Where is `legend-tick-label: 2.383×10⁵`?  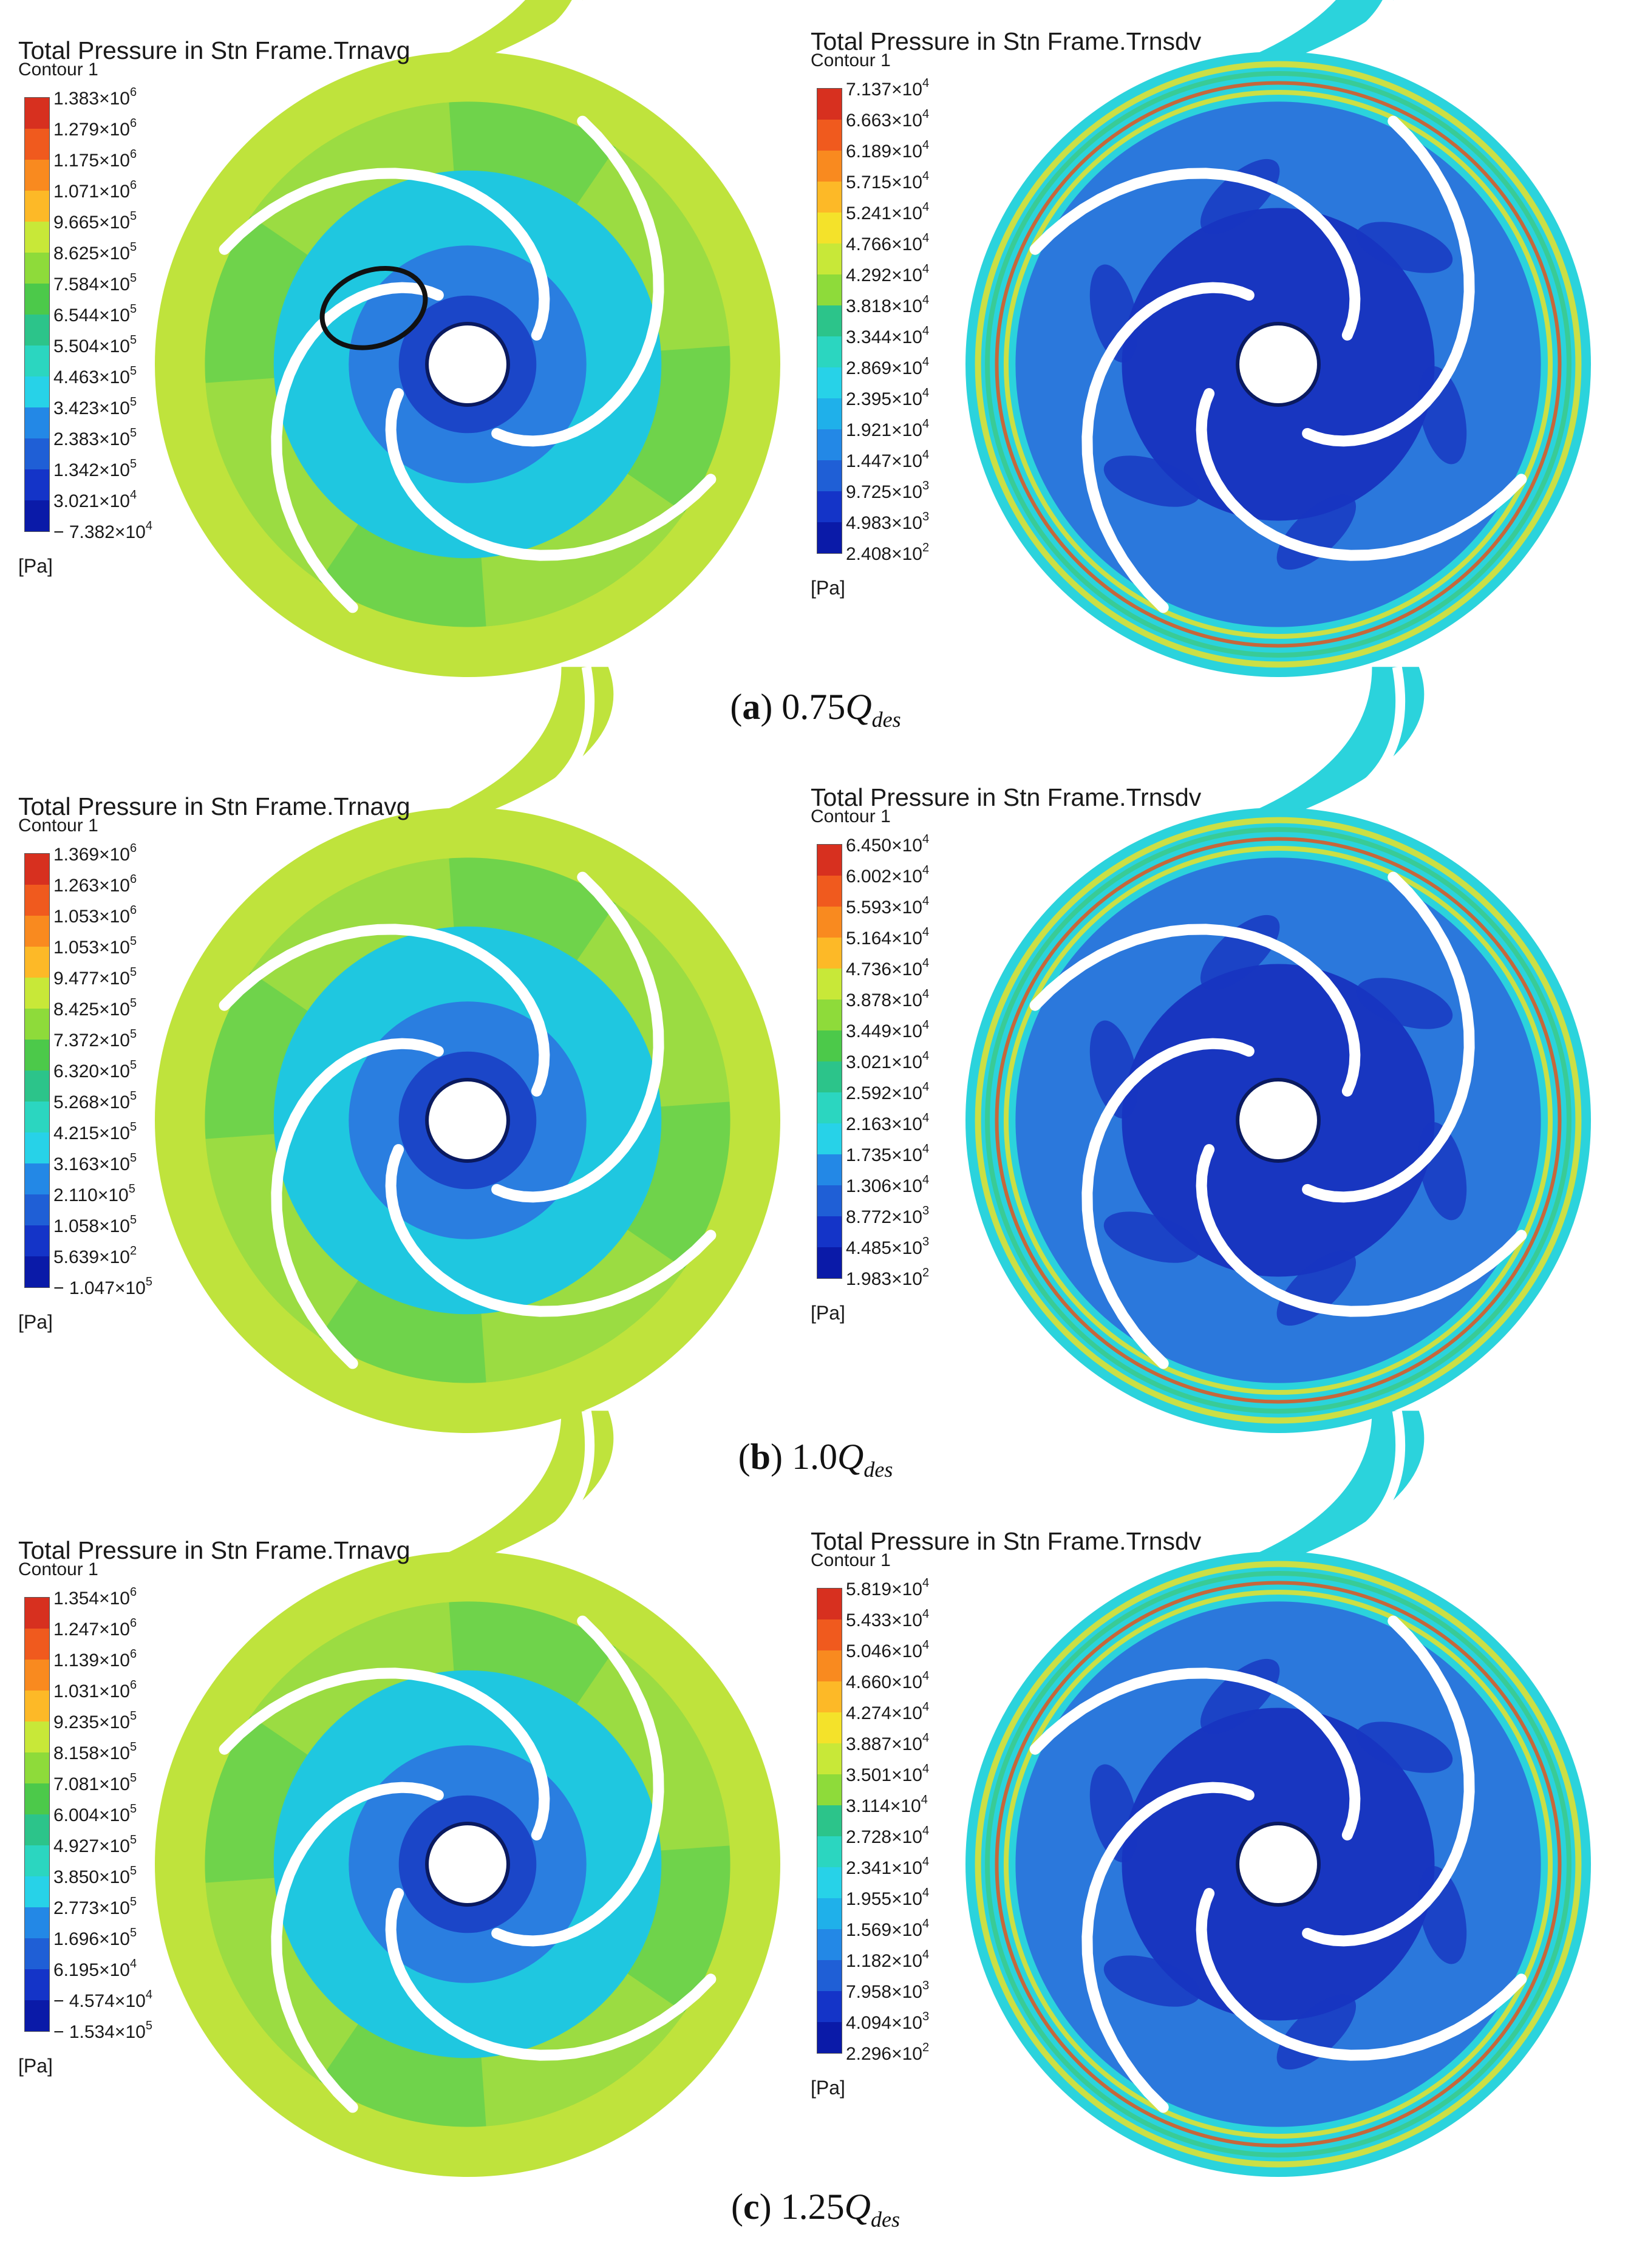
legend-tick-label: 2.383×10⁵ is located at coordinates (95, 437).